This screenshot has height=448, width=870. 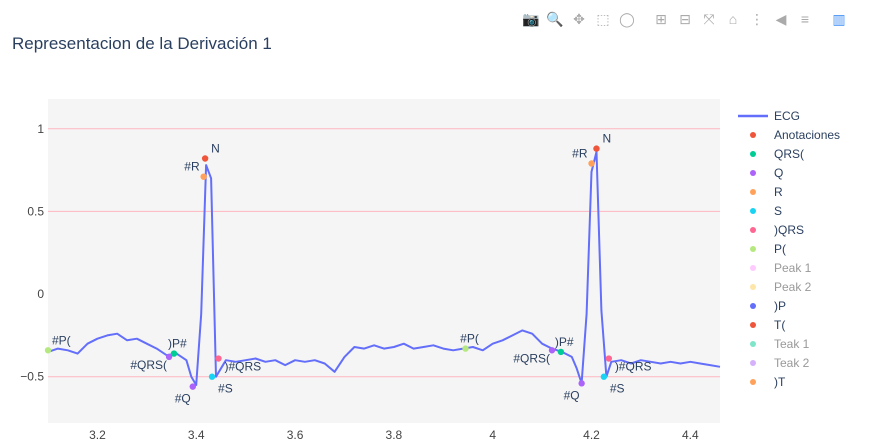 What do you see at coordinates (779, 325) in the screenshot?
I see `legend-item-label: T(` at bounding box center [779, 325].